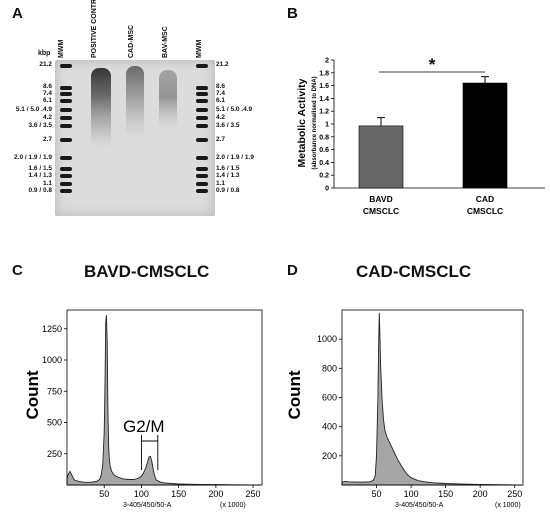 This screenshot has height=515, width=550. Describe the element at coordinates (54, 423) in the screenshot. I see `y-tick-label: 500` at that location.